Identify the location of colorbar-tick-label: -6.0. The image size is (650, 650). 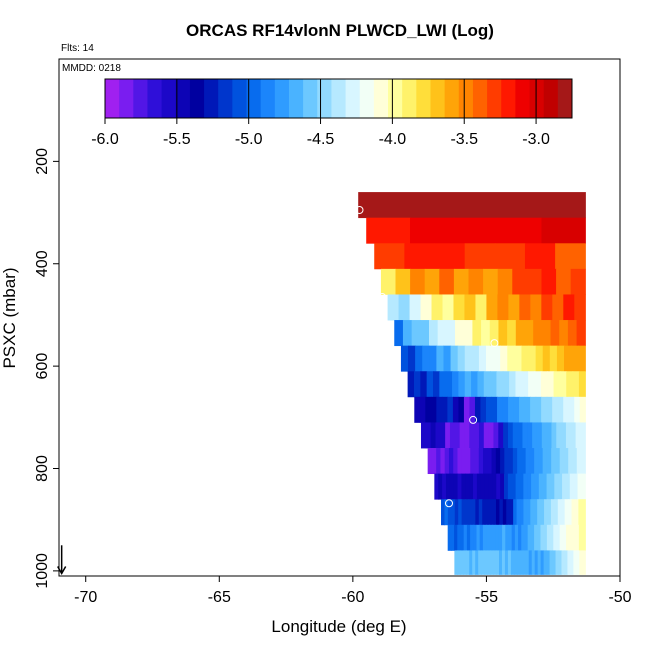
(105, 139).